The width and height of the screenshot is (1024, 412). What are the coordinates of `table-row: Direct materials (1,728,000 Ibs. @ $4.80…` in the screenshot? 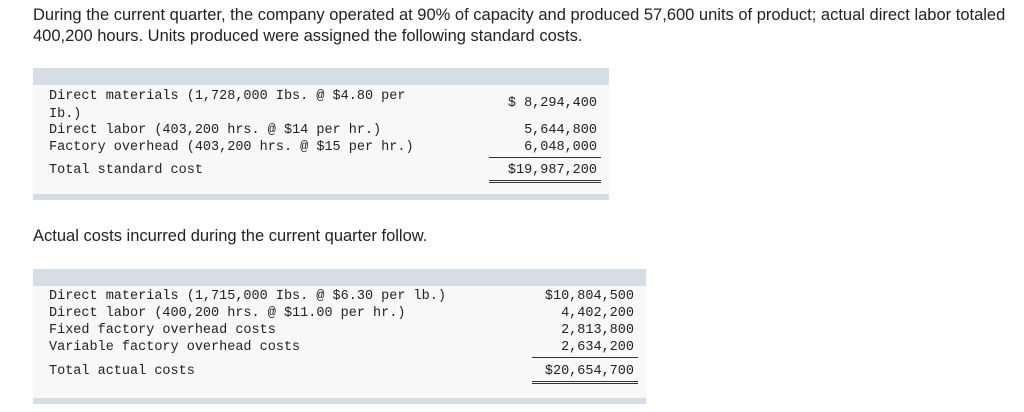 It's located at (321, 105).